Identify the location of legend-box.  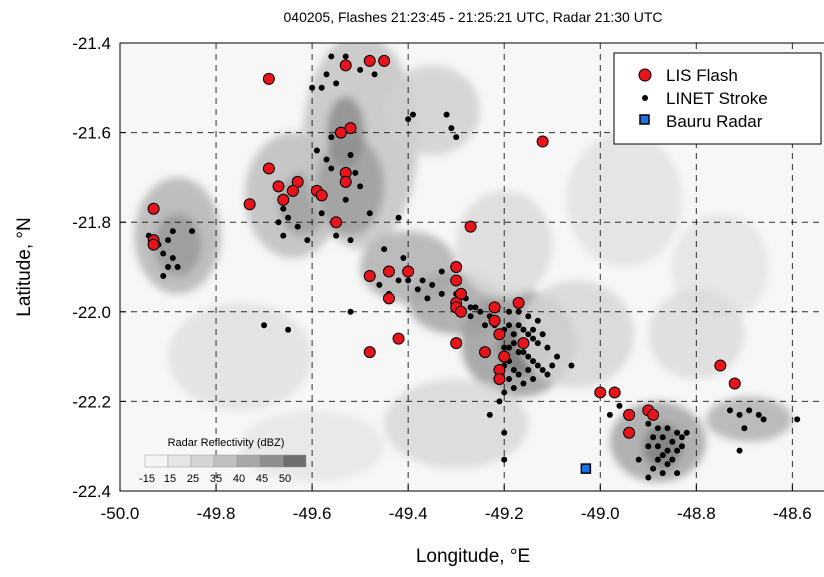
(717, 98).